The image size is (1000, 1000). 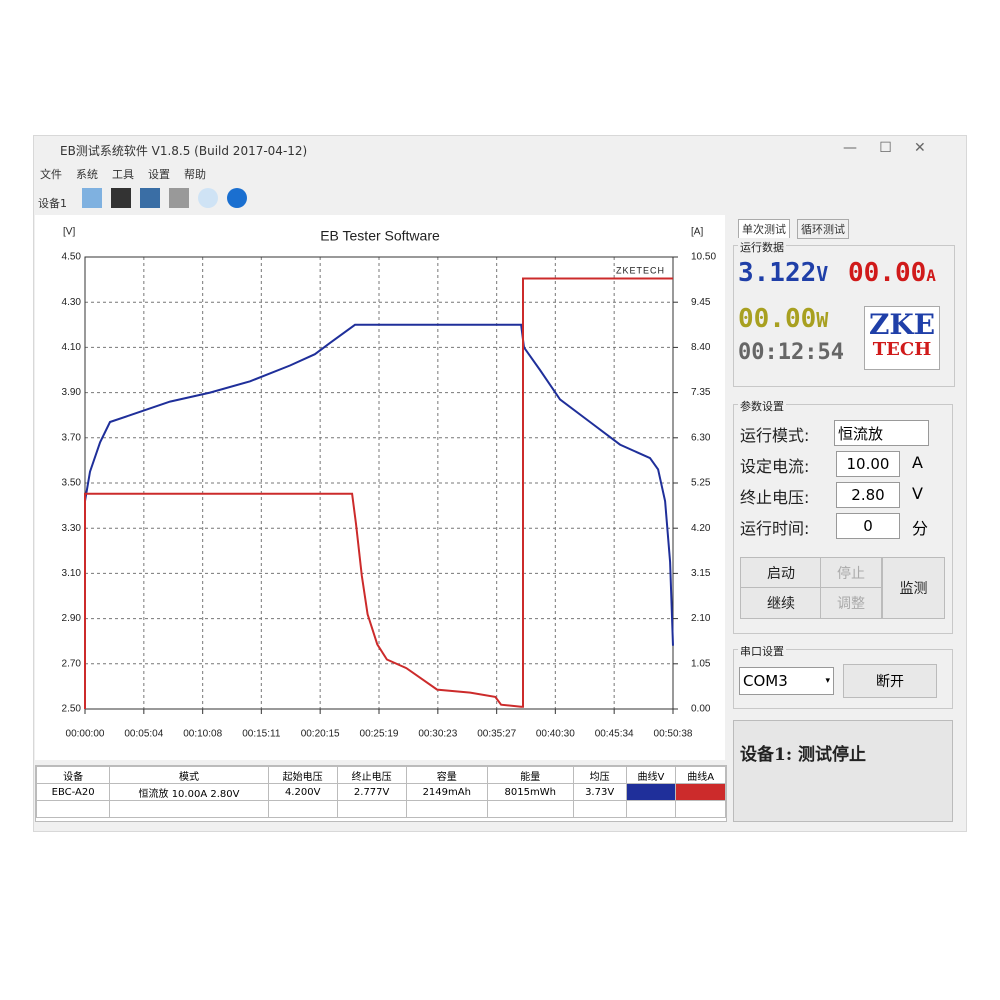 What do you see at coordinates (701, 392) in the screenshot?
I see `y2-tick-label: 7.35` at bounding box center [701, 392].